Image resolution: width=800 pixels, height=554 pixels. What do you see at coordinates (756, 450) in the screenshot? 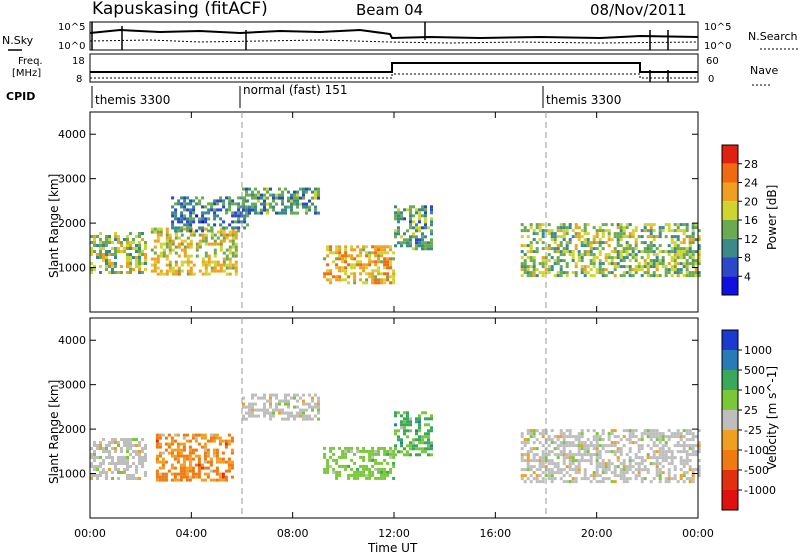
I see `colorbar-tick-label: -100` at bounding box center [756, 450].